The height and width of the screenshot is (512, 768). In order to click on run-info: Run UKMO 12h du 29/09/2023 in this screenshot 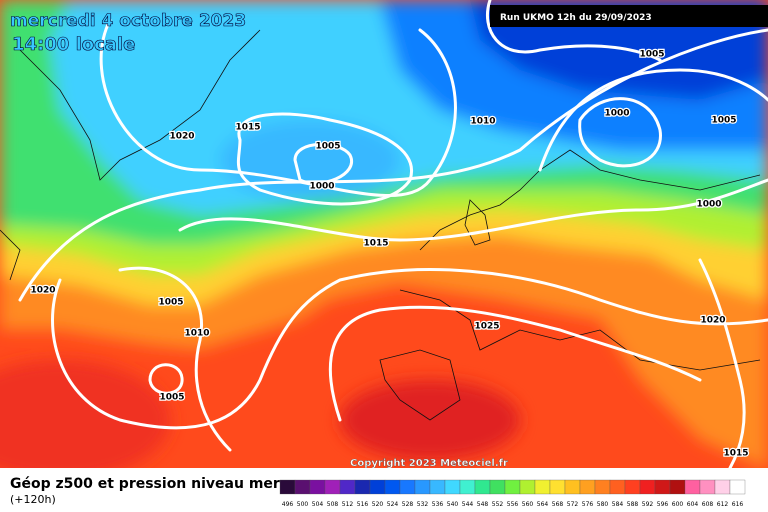, I will do `click(576, 18)`.